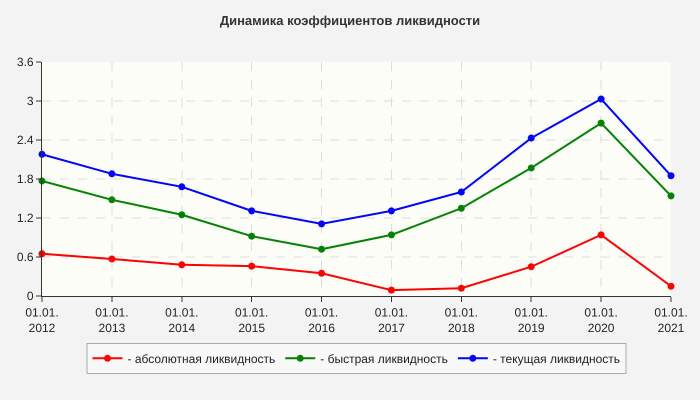 The width and height of the screenshot is (700, 400). What do you see at coordinates (556, 359) in the screenshot?
I see `legend-label: - текущая ликвидность` at bounding box center [556, 359].